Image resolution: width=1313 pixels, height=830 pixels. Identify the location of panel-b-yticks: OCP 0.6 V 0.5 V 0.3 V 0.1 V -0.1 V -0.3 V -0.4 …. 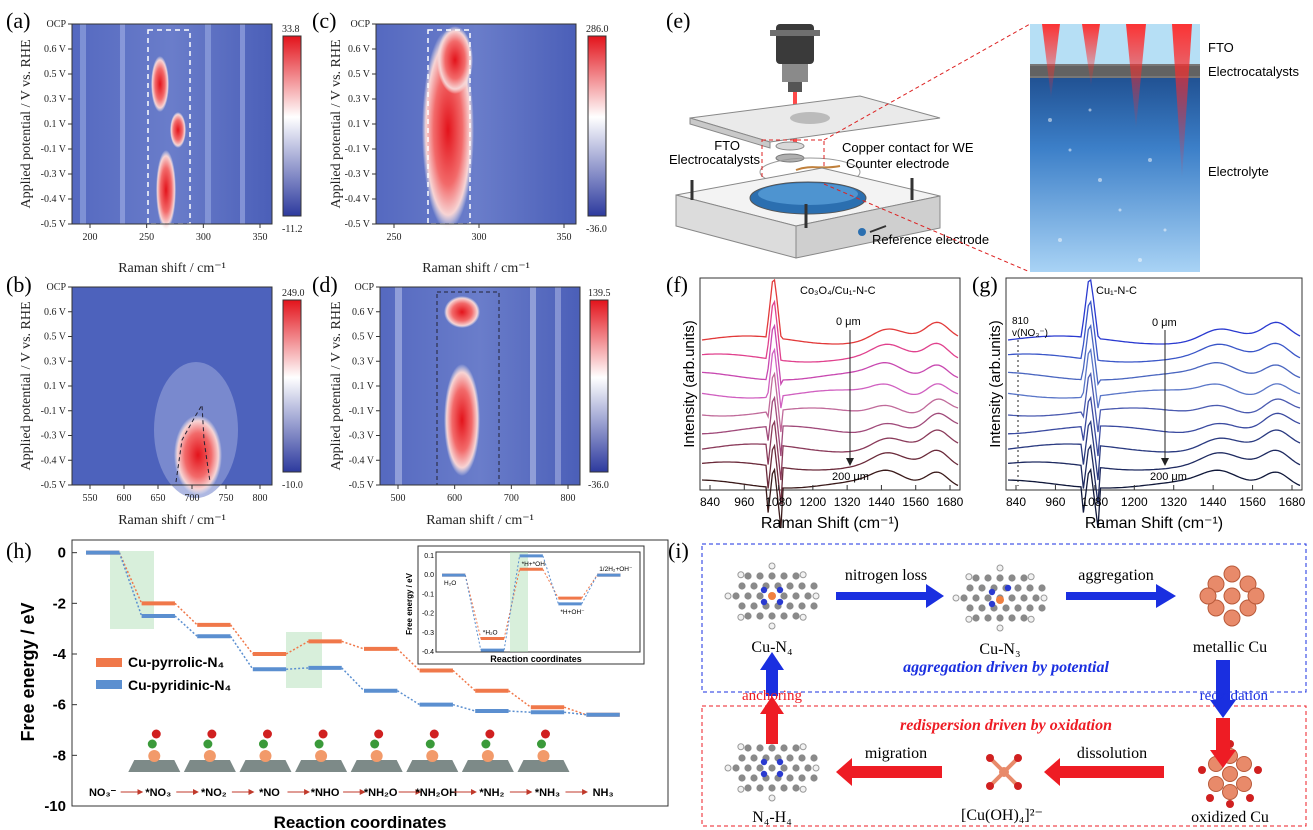
(56, 386).